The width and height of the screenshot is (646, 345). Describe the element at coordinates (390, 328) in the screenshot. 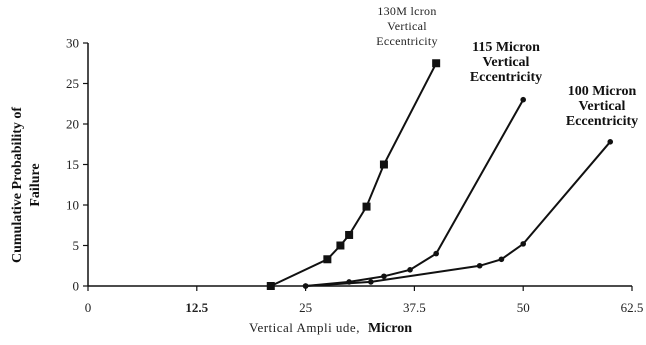

I see `x-axis-label-unit: Micron` at that location.